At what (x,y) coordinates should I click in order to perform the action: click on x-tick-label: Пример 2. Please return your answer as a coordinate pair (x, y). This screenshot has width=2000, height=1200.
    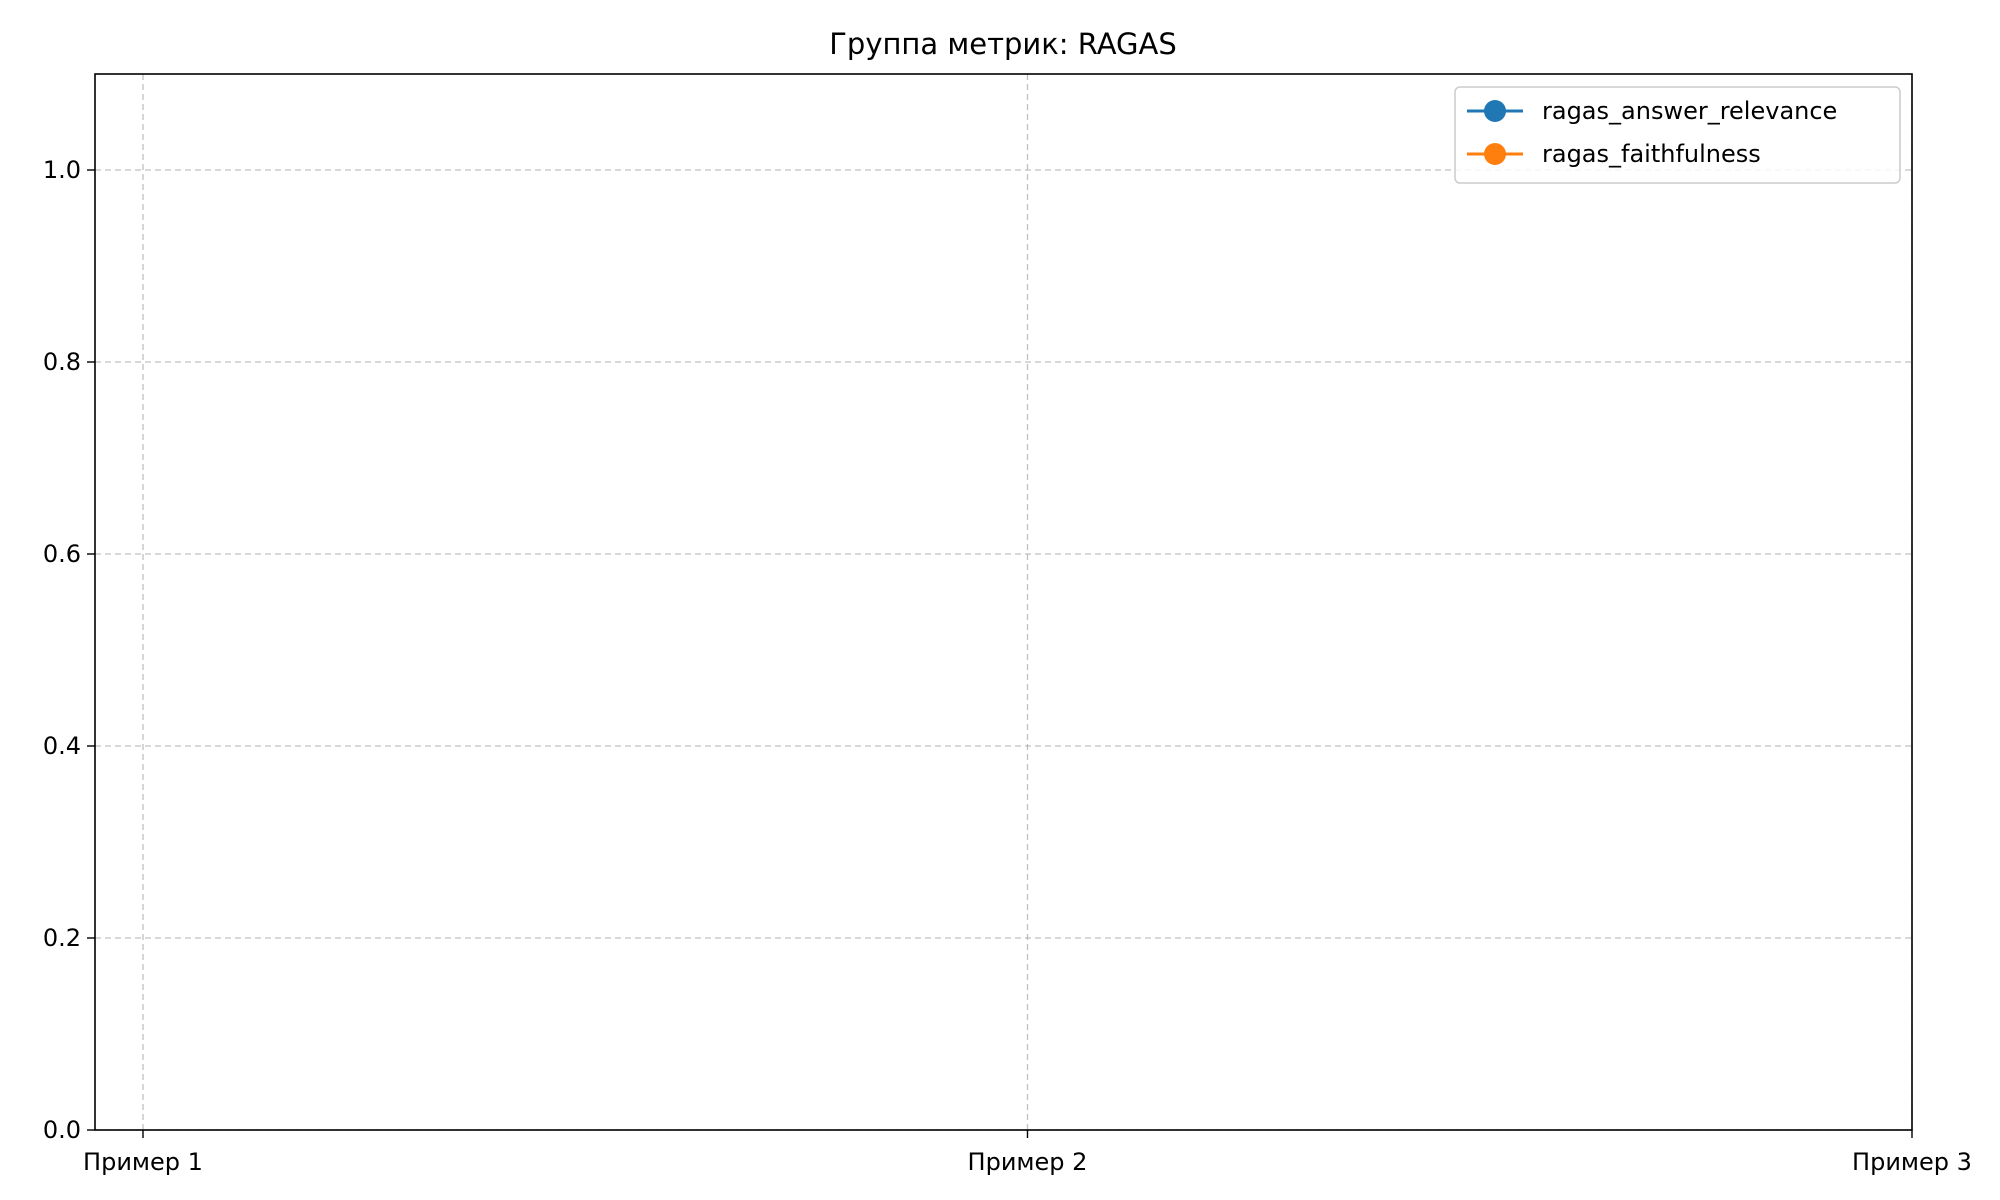
    Looking at the image, I should click on (1028, 1162).